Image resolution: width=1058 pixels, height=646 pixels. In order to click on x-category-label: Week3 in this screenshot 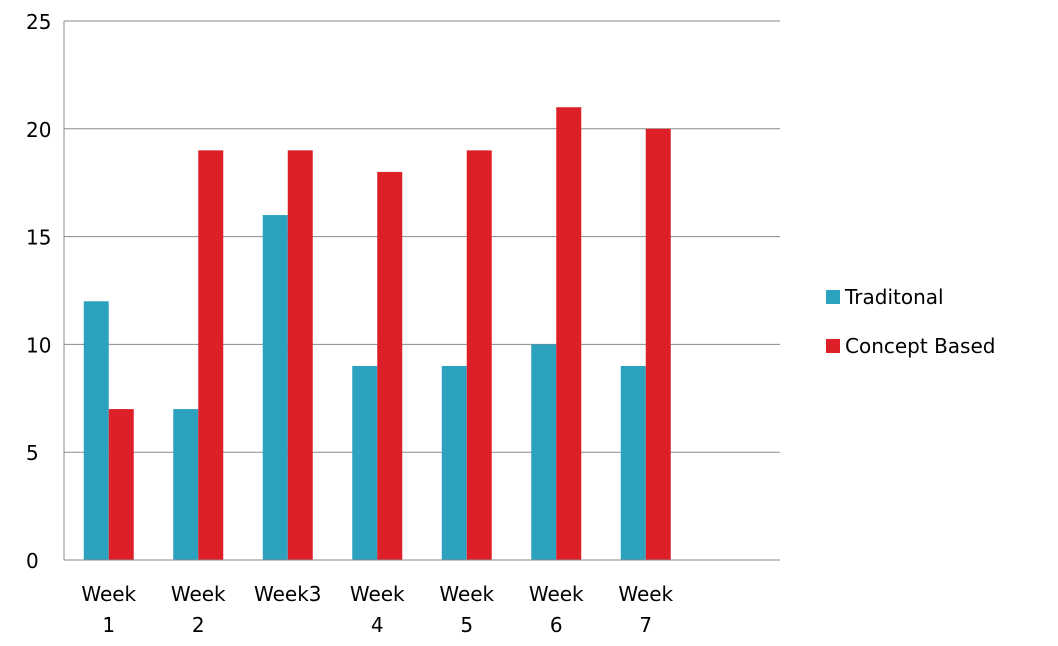, I will do `click(288, 594)`.